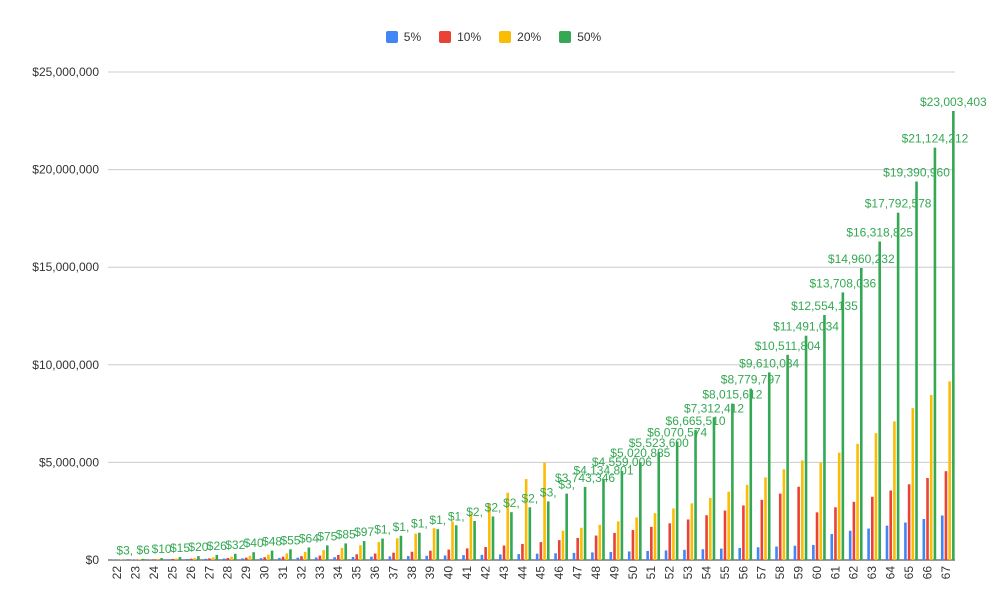 This screenshot has width=987, height=611. Describe the element at coordinates (403, 37) in the screenshot. I see `legend-item: 5%` at that location.